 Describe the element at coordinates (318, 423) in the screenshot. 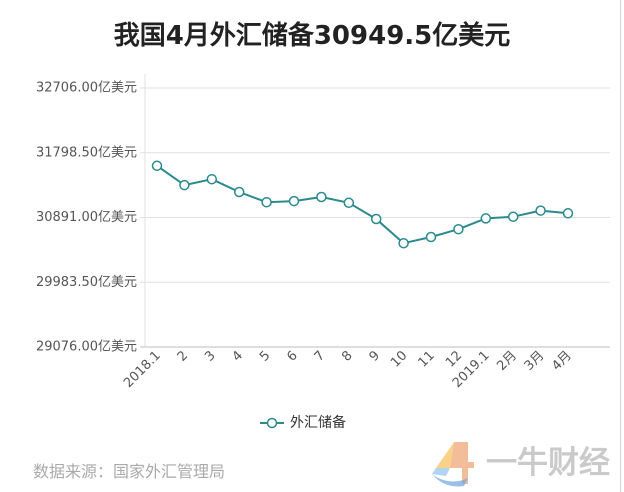

I see `legend-label: 外汇储备` at that location.